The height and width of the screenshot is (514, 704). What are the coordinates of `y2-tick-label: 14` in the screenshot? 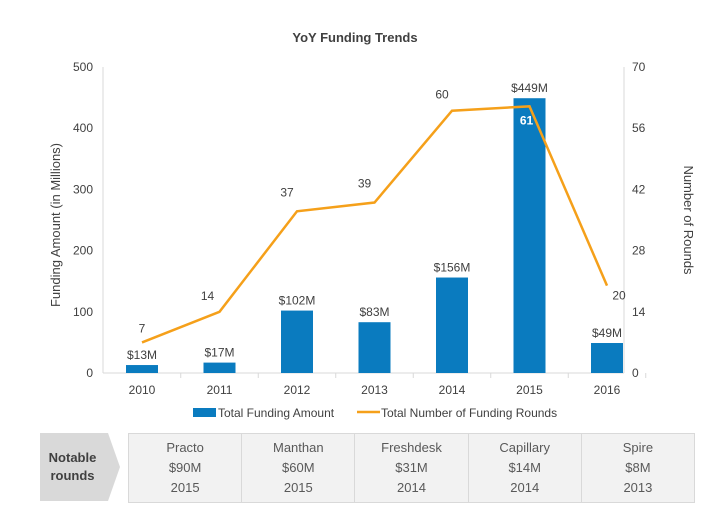 It's located at (639, 312).